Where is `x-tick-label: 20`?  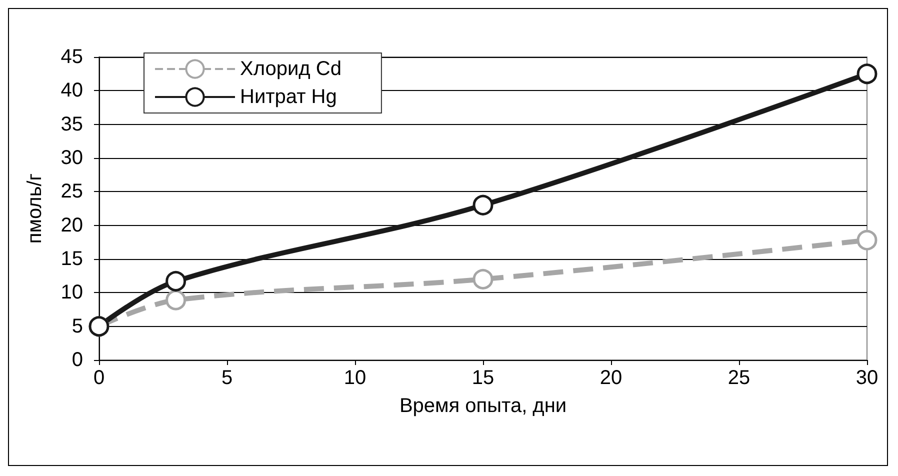
x-tick-label: 20 is located at coordinates (611, 378).